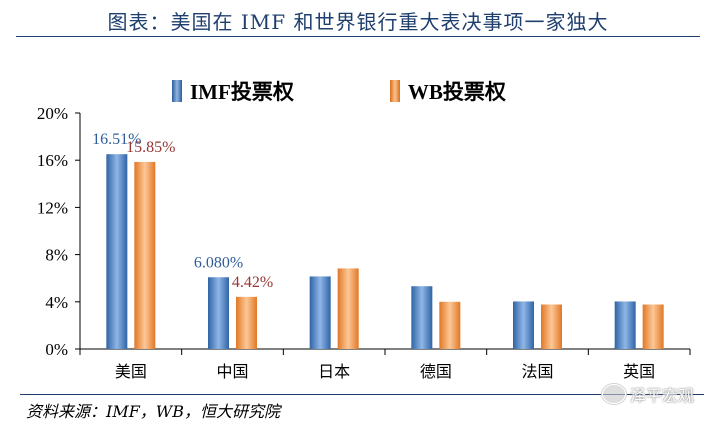 This screenshot has width=716, height=423. Describe the element at coordinates (52, 113) in the screenshot. I see `y-tick-label: 20%` at that location.